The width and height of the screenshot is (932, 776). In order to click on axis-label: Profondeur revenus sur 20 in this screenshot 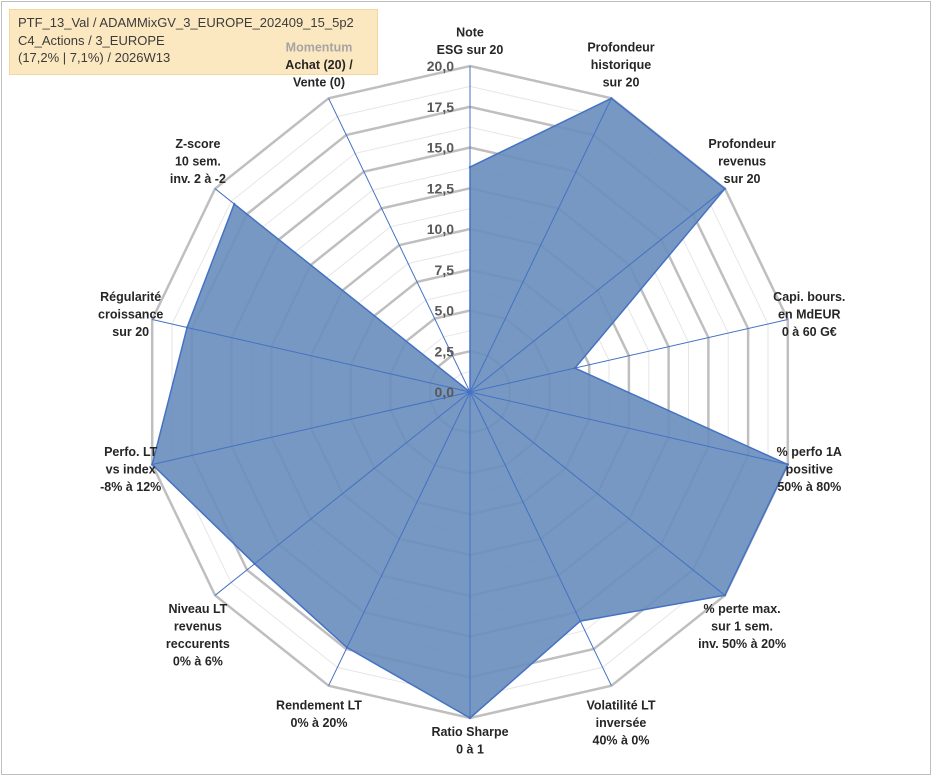, I will do `click(741, 161)`.